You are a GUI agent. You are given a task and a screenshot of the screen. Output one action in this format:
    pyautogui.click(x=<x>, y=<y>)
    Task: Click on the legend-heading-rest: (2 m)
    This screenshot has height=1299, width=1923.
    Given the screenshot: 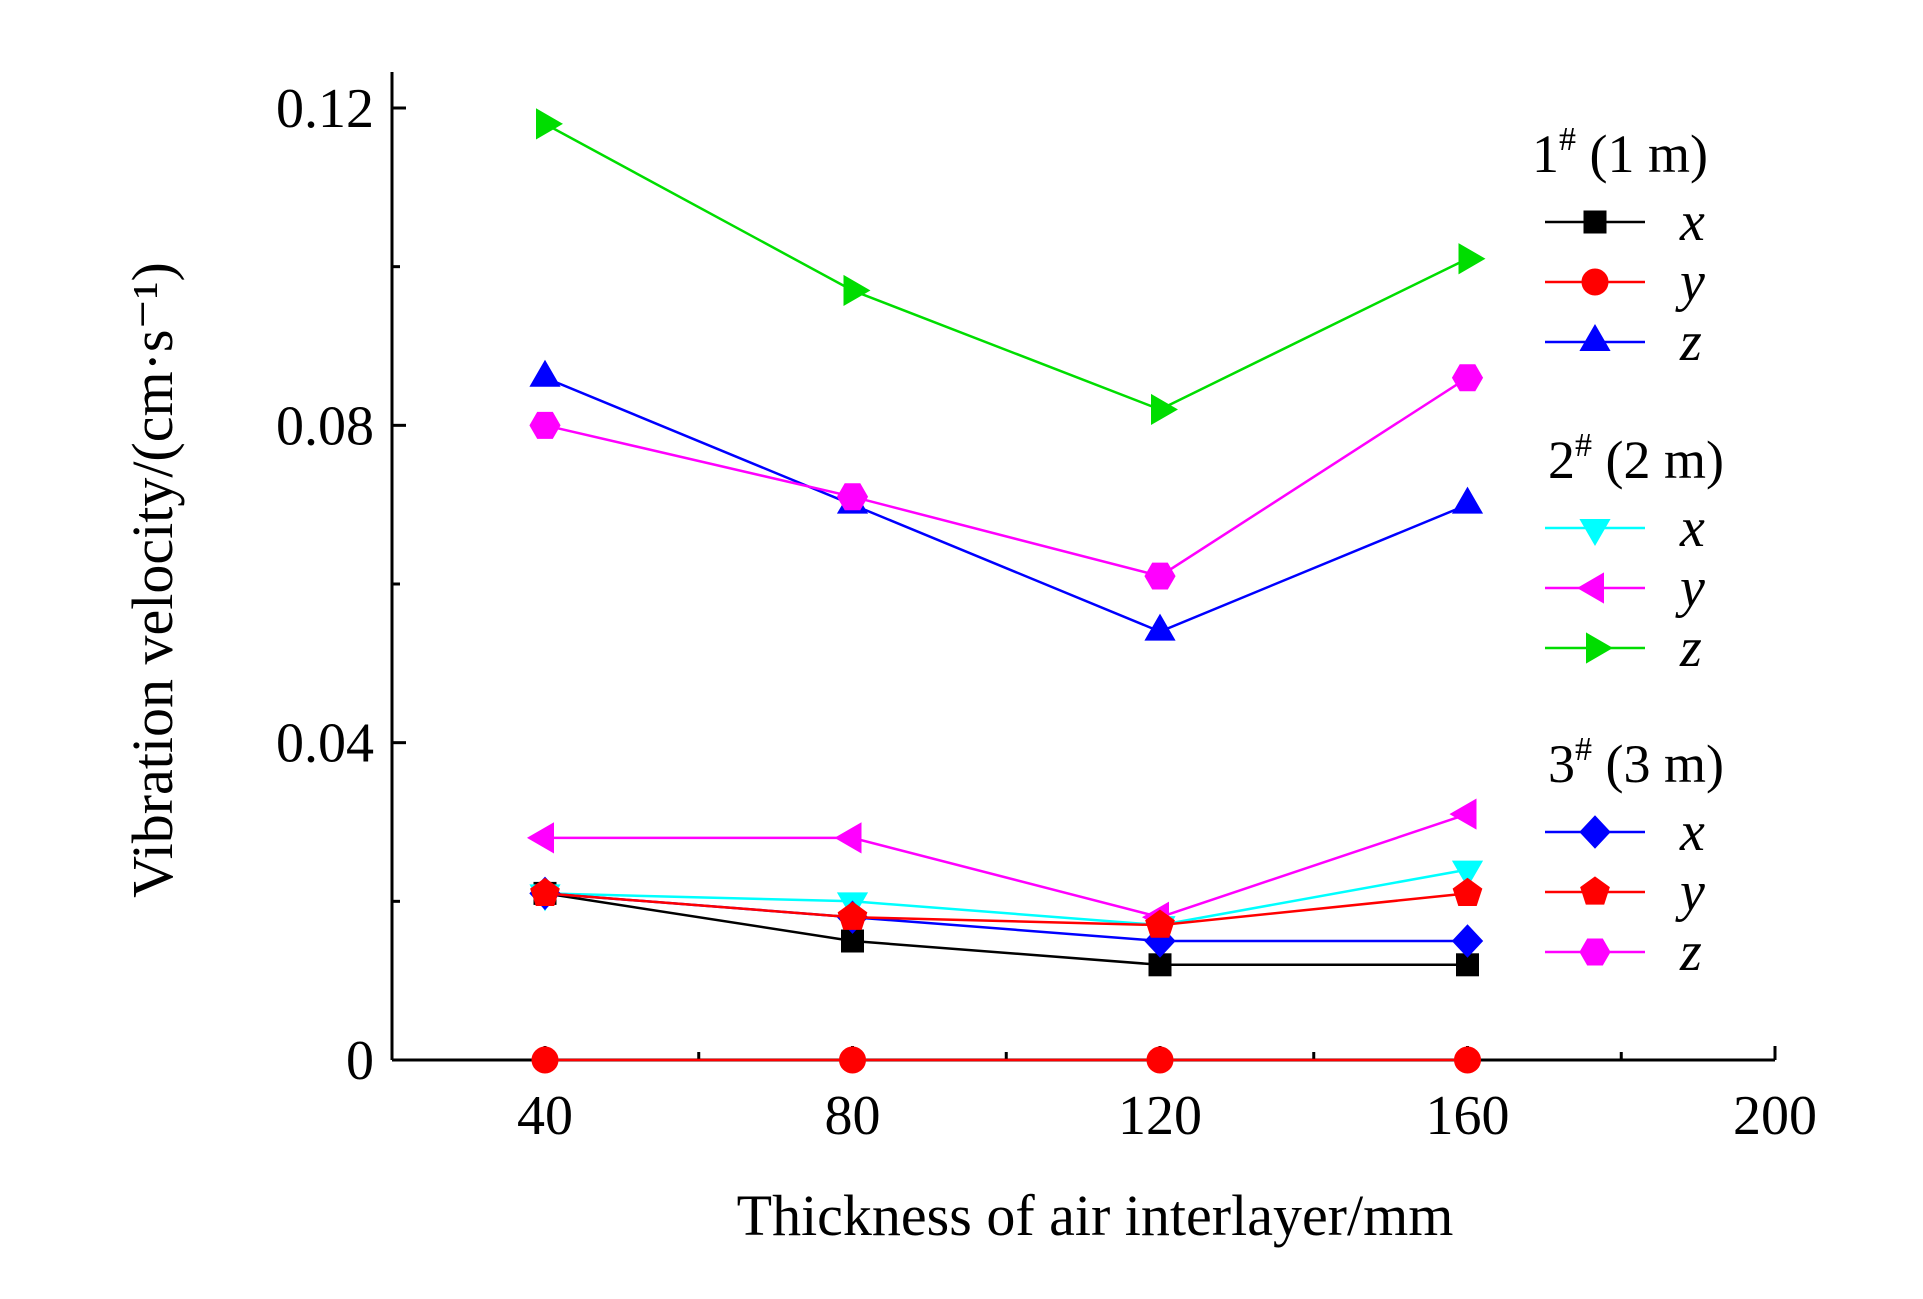 What is the action you would take?
    pyautogui.click(x=1658, y=460)
    